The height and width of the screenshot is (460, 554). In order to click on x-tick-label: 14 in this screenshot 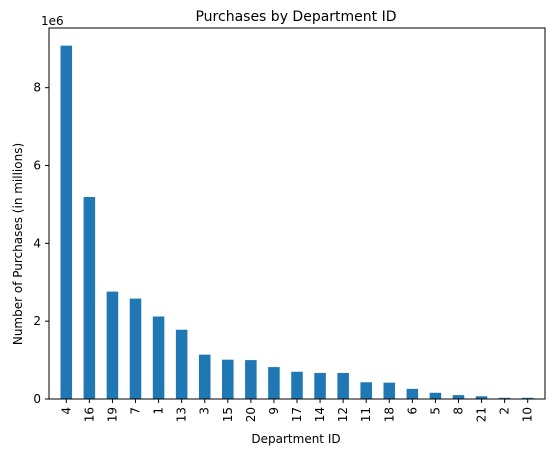, I will do `click(320, 414)`.